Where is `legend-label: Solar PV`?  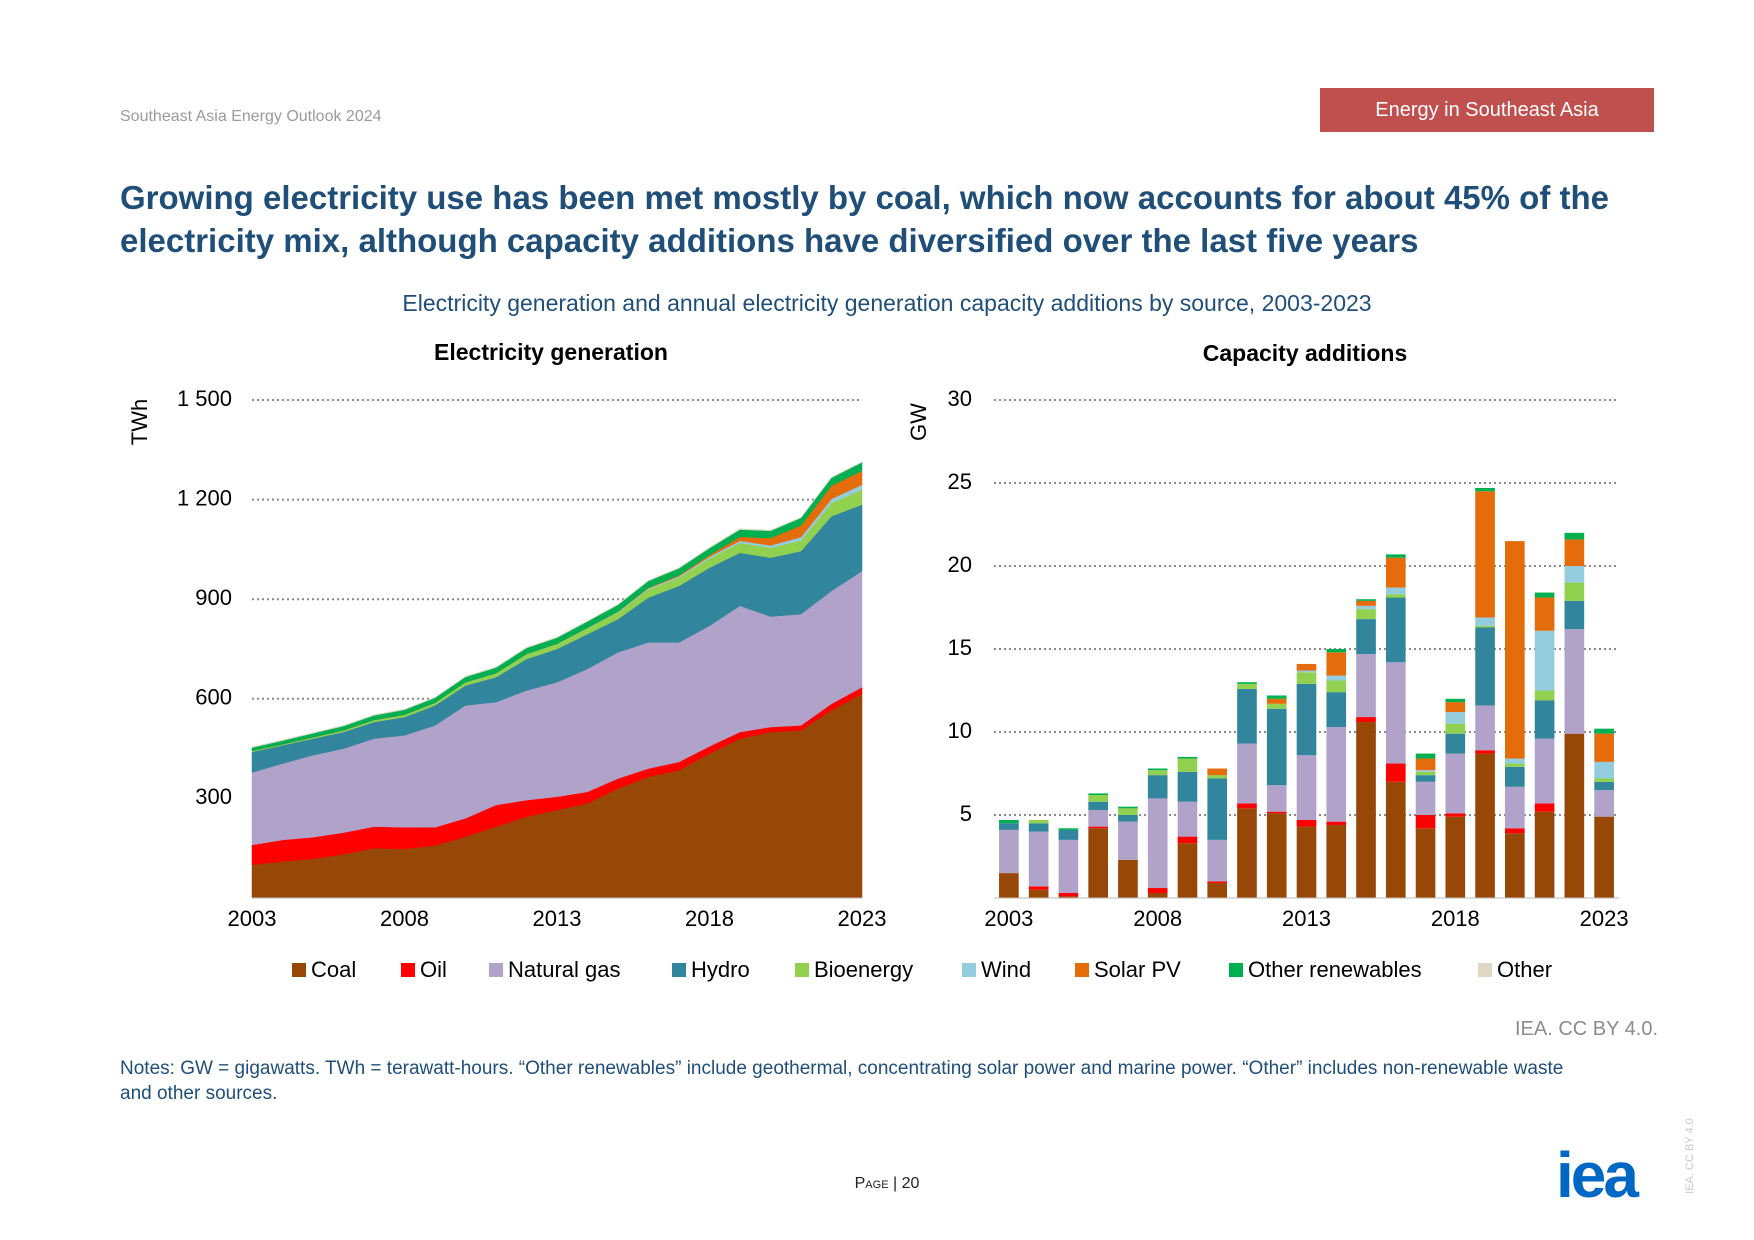
legend-label: Solar PV is located at coordinates (1137, 969).